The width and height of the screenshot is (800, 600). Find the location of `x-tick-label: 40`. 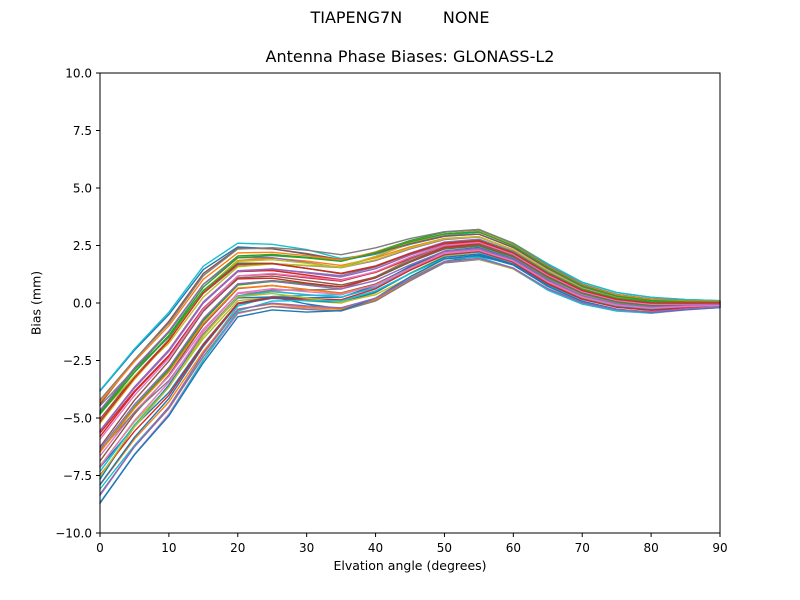

x-tick-label: 40 is located at coordinates (375, 548).